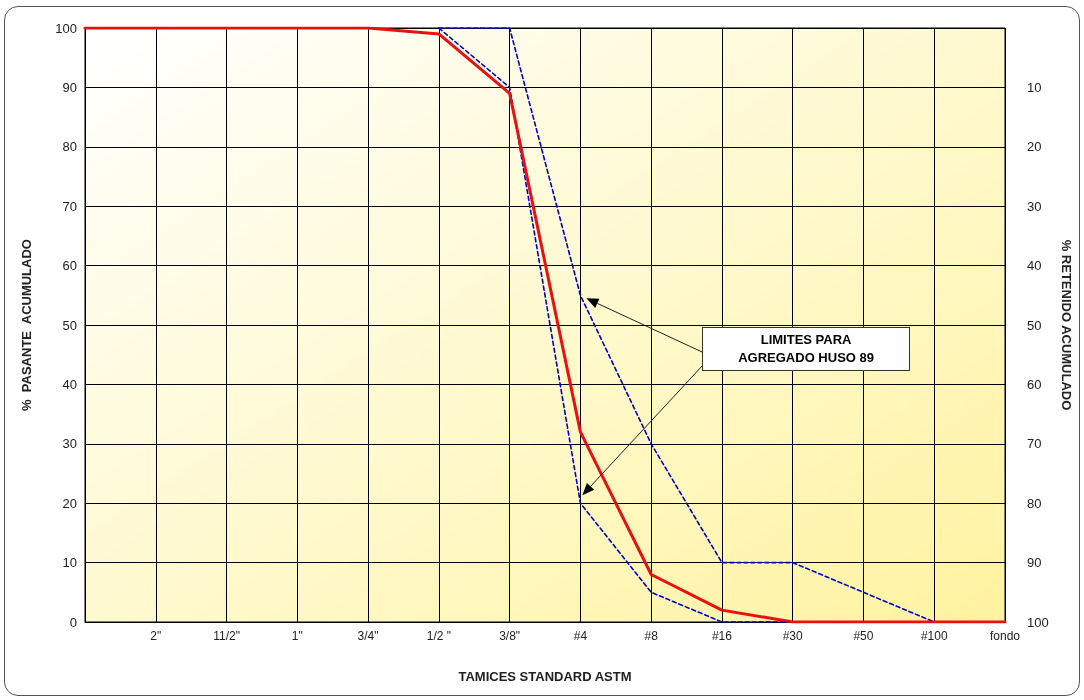 The height and width of the screenshot is (700, 1084). What do you see at coordinates (438, 636) in the screenshot?
I see `x-tick-label: 1/2 "` at bounding box center [438, 636].